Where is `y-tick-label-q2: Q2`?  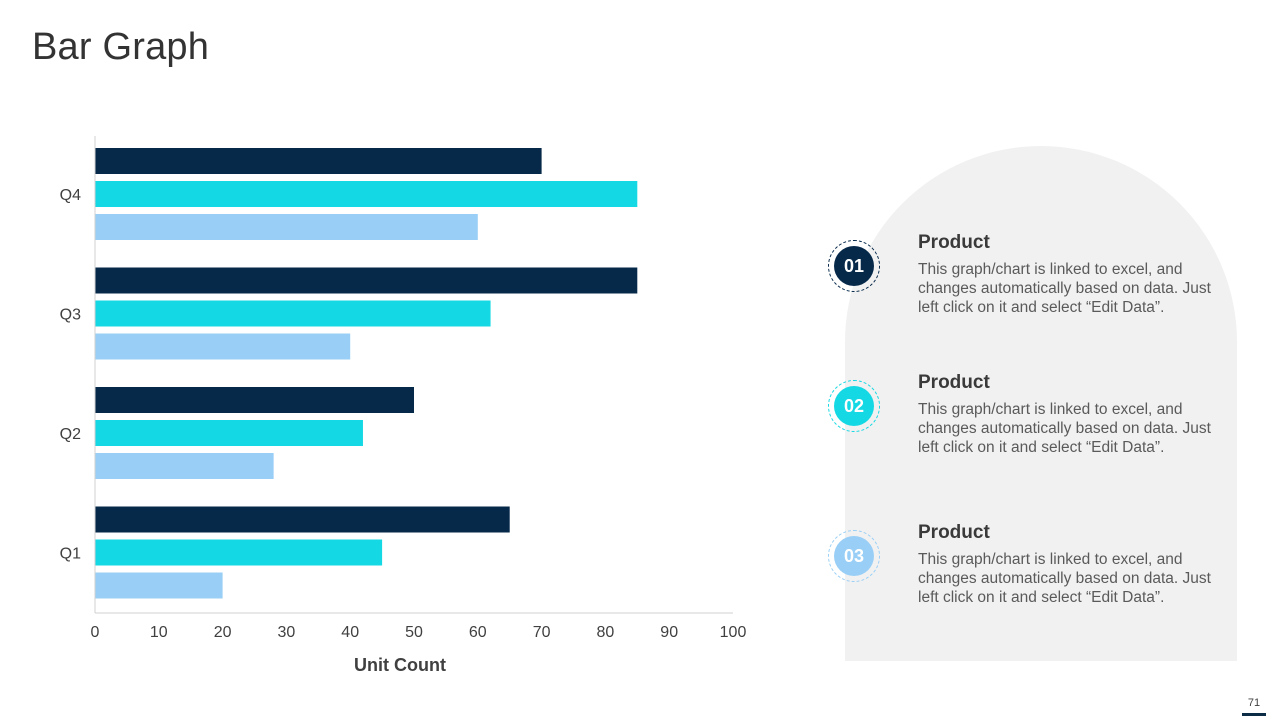
y-tick-label-q2: Q2 is located at coordinates (70, 434).